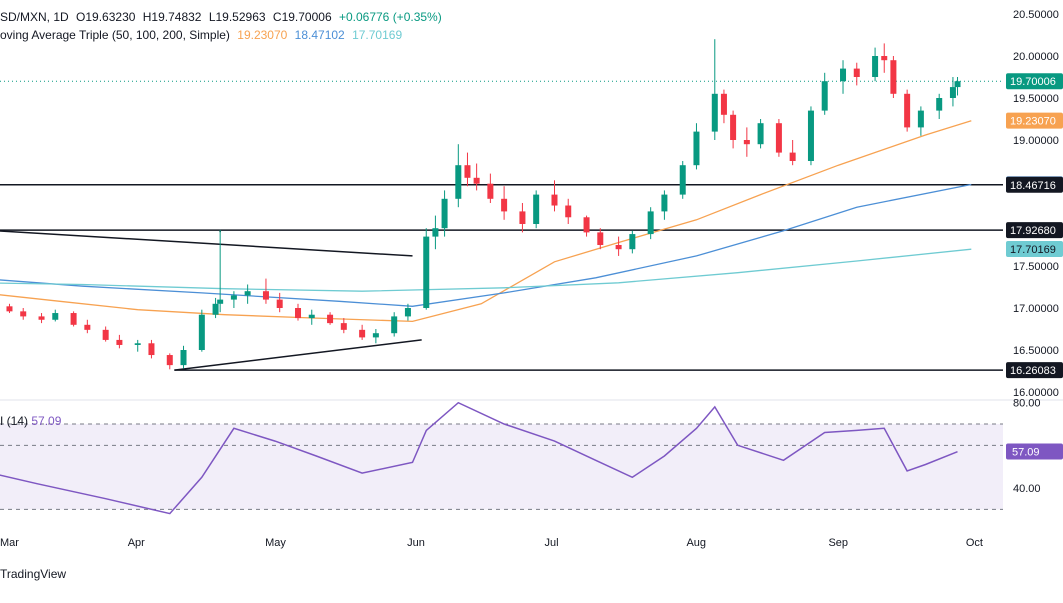  I want to click on price-tag-label-6: 16.26083, so click(1033, 371).